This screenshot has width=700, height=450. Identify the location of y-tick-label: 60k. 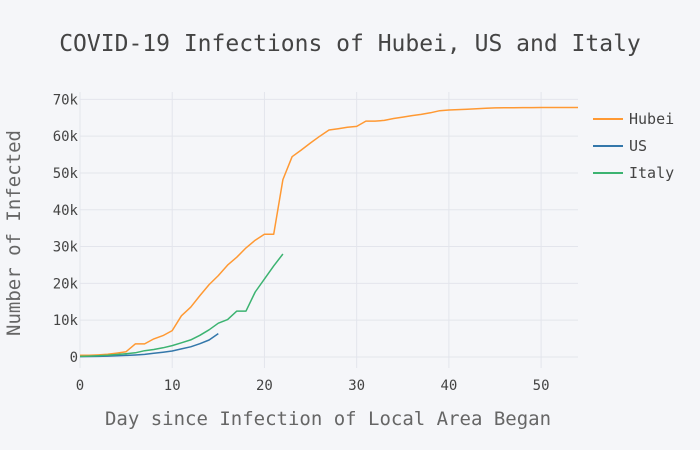
(66, 137).